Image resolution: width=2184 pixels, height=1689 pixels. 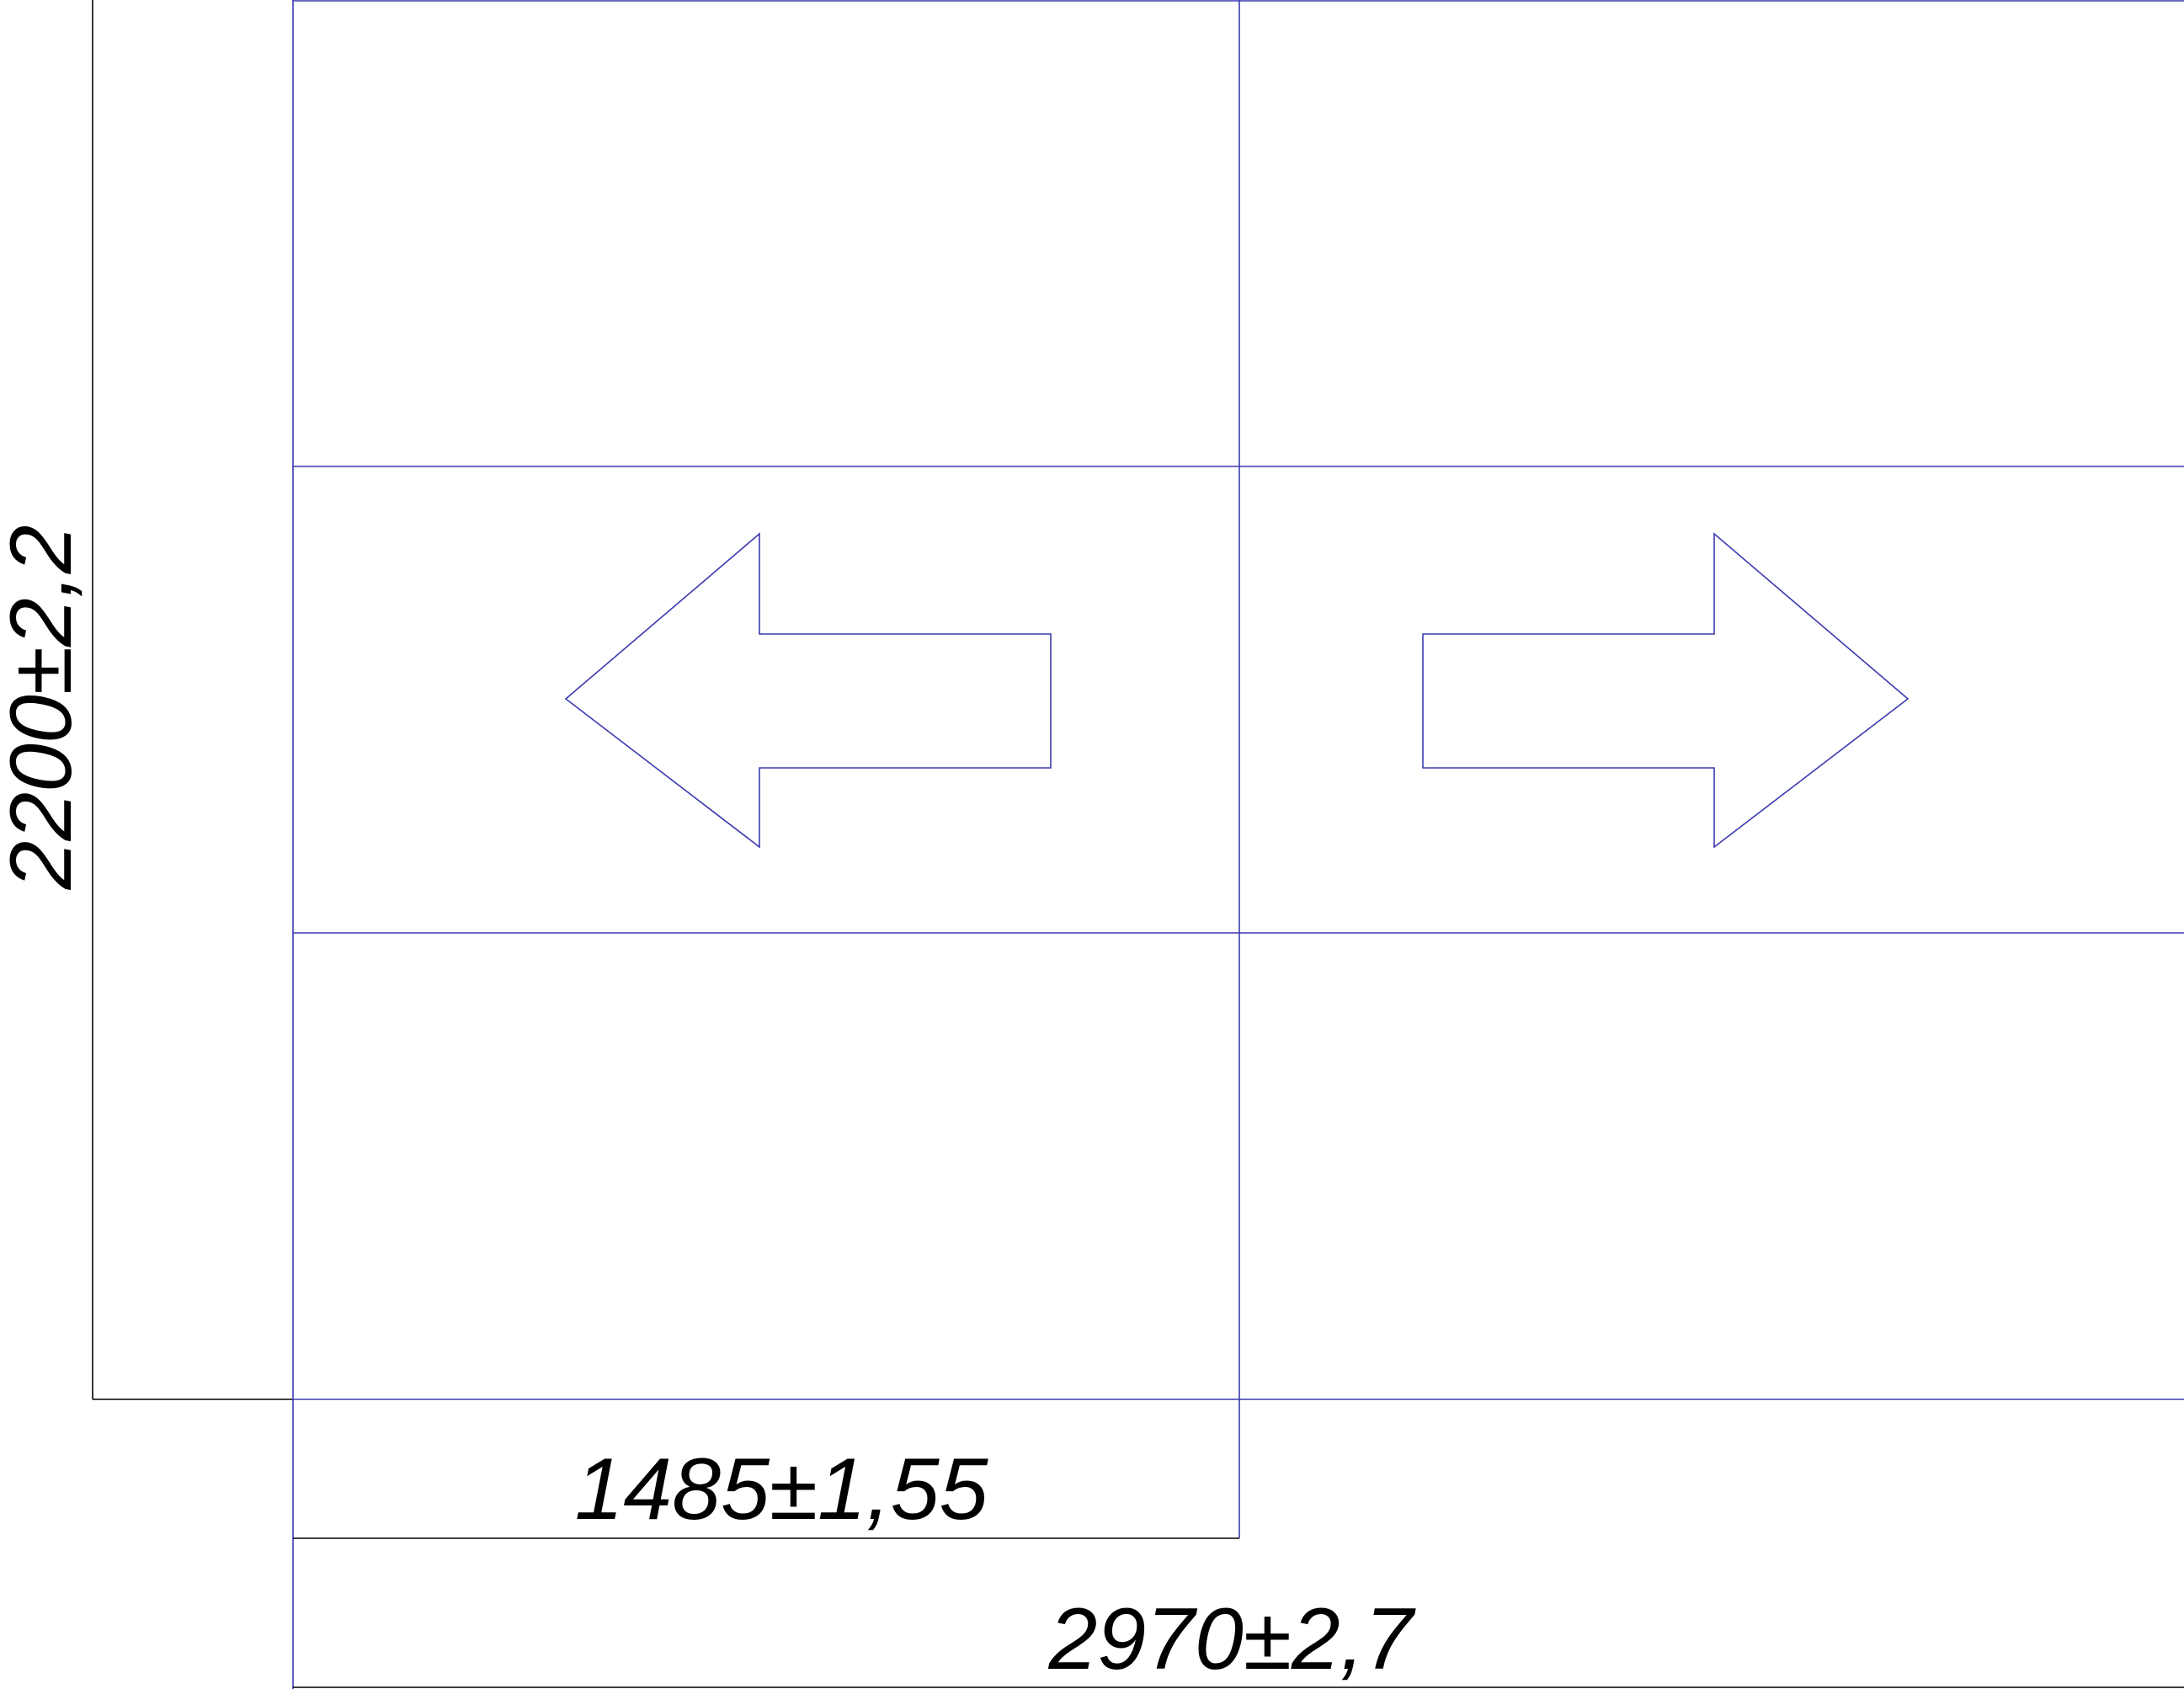 What do you see at coordinates (1666, 690) in the screenshot?
I see `arrow-right-icon` at bounding box center [1666, 690].